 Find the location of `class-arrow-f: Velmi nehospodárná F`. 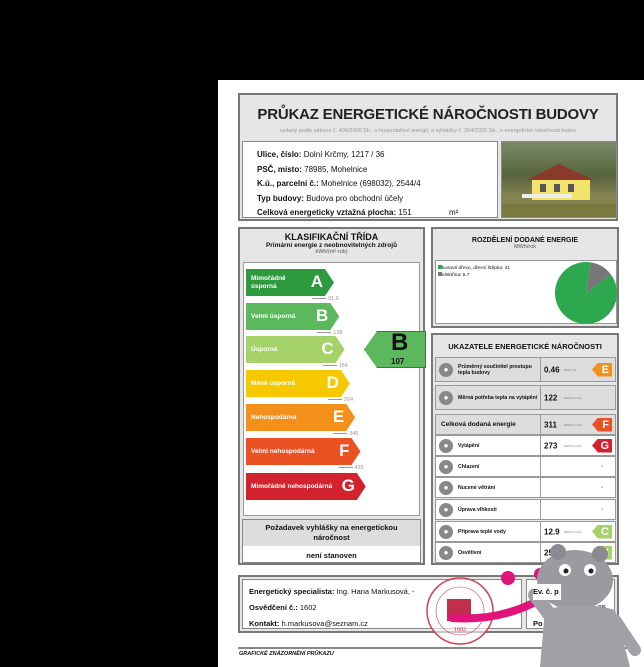

class-arrow-f: Velmi nehospodárná F is located at coordinates (303, 451).